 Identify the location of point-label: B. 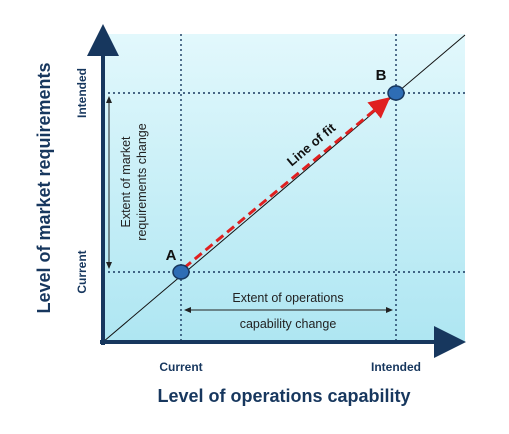
(381, 75).